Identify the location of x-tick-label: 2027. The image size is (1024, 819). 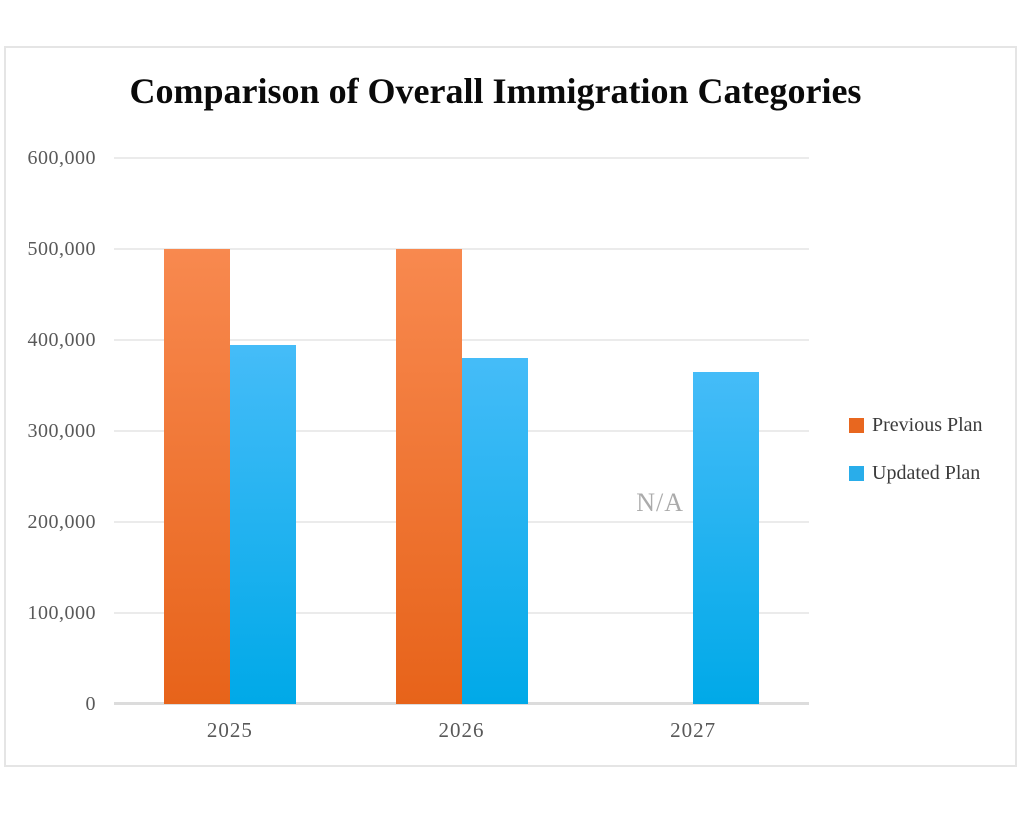
(693, 730).